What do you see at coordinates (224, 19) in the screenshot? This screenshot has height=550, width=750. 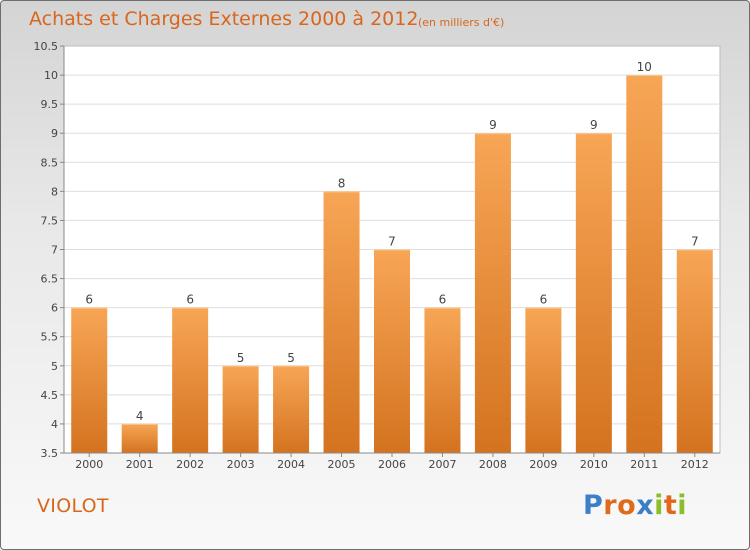 I see `chart-title: Achats et Charges Externes 2000 à 2012` at bounding box center [224, 19].